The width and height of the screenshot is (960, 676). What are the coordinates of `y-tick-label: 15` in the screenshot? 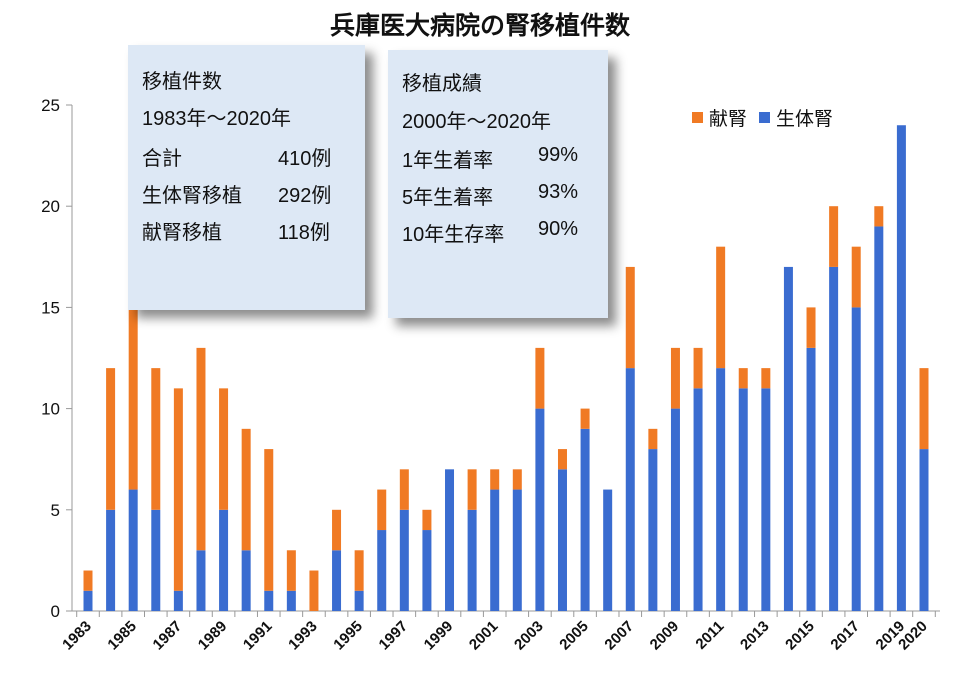 It's located at (50, 307).